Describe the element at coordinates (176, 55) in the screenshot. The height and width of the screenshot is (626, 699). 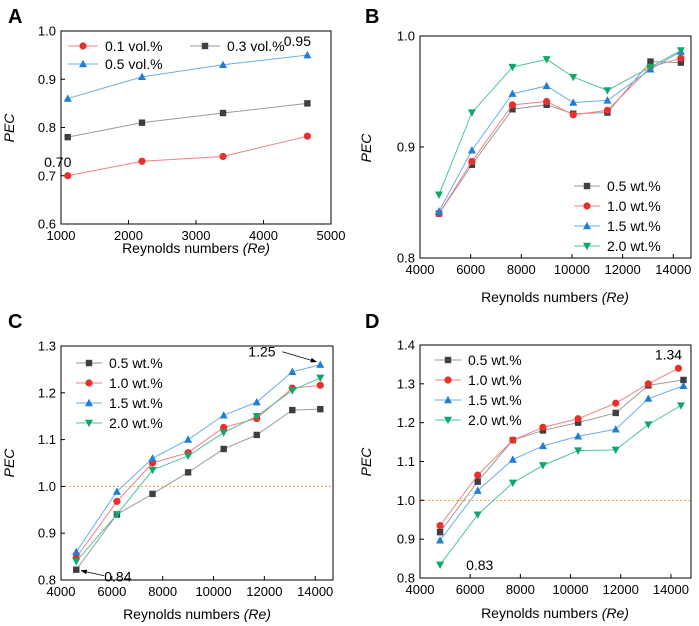
I see `legend: 0.1 vol.% 0.3 vol.% 0.5 vol.%` at that location.